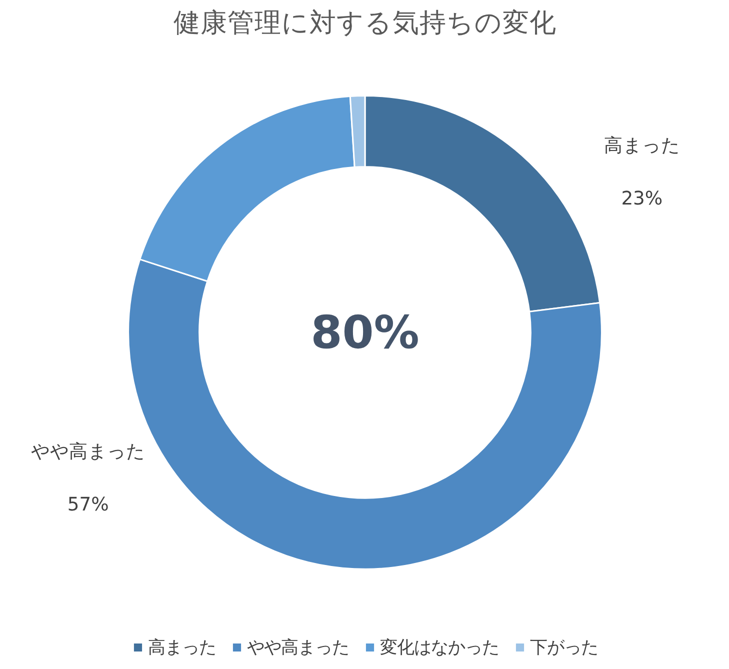 The width and height of the screenshot is (729, 669). I want to click on text: 80%, so click(365, 332).